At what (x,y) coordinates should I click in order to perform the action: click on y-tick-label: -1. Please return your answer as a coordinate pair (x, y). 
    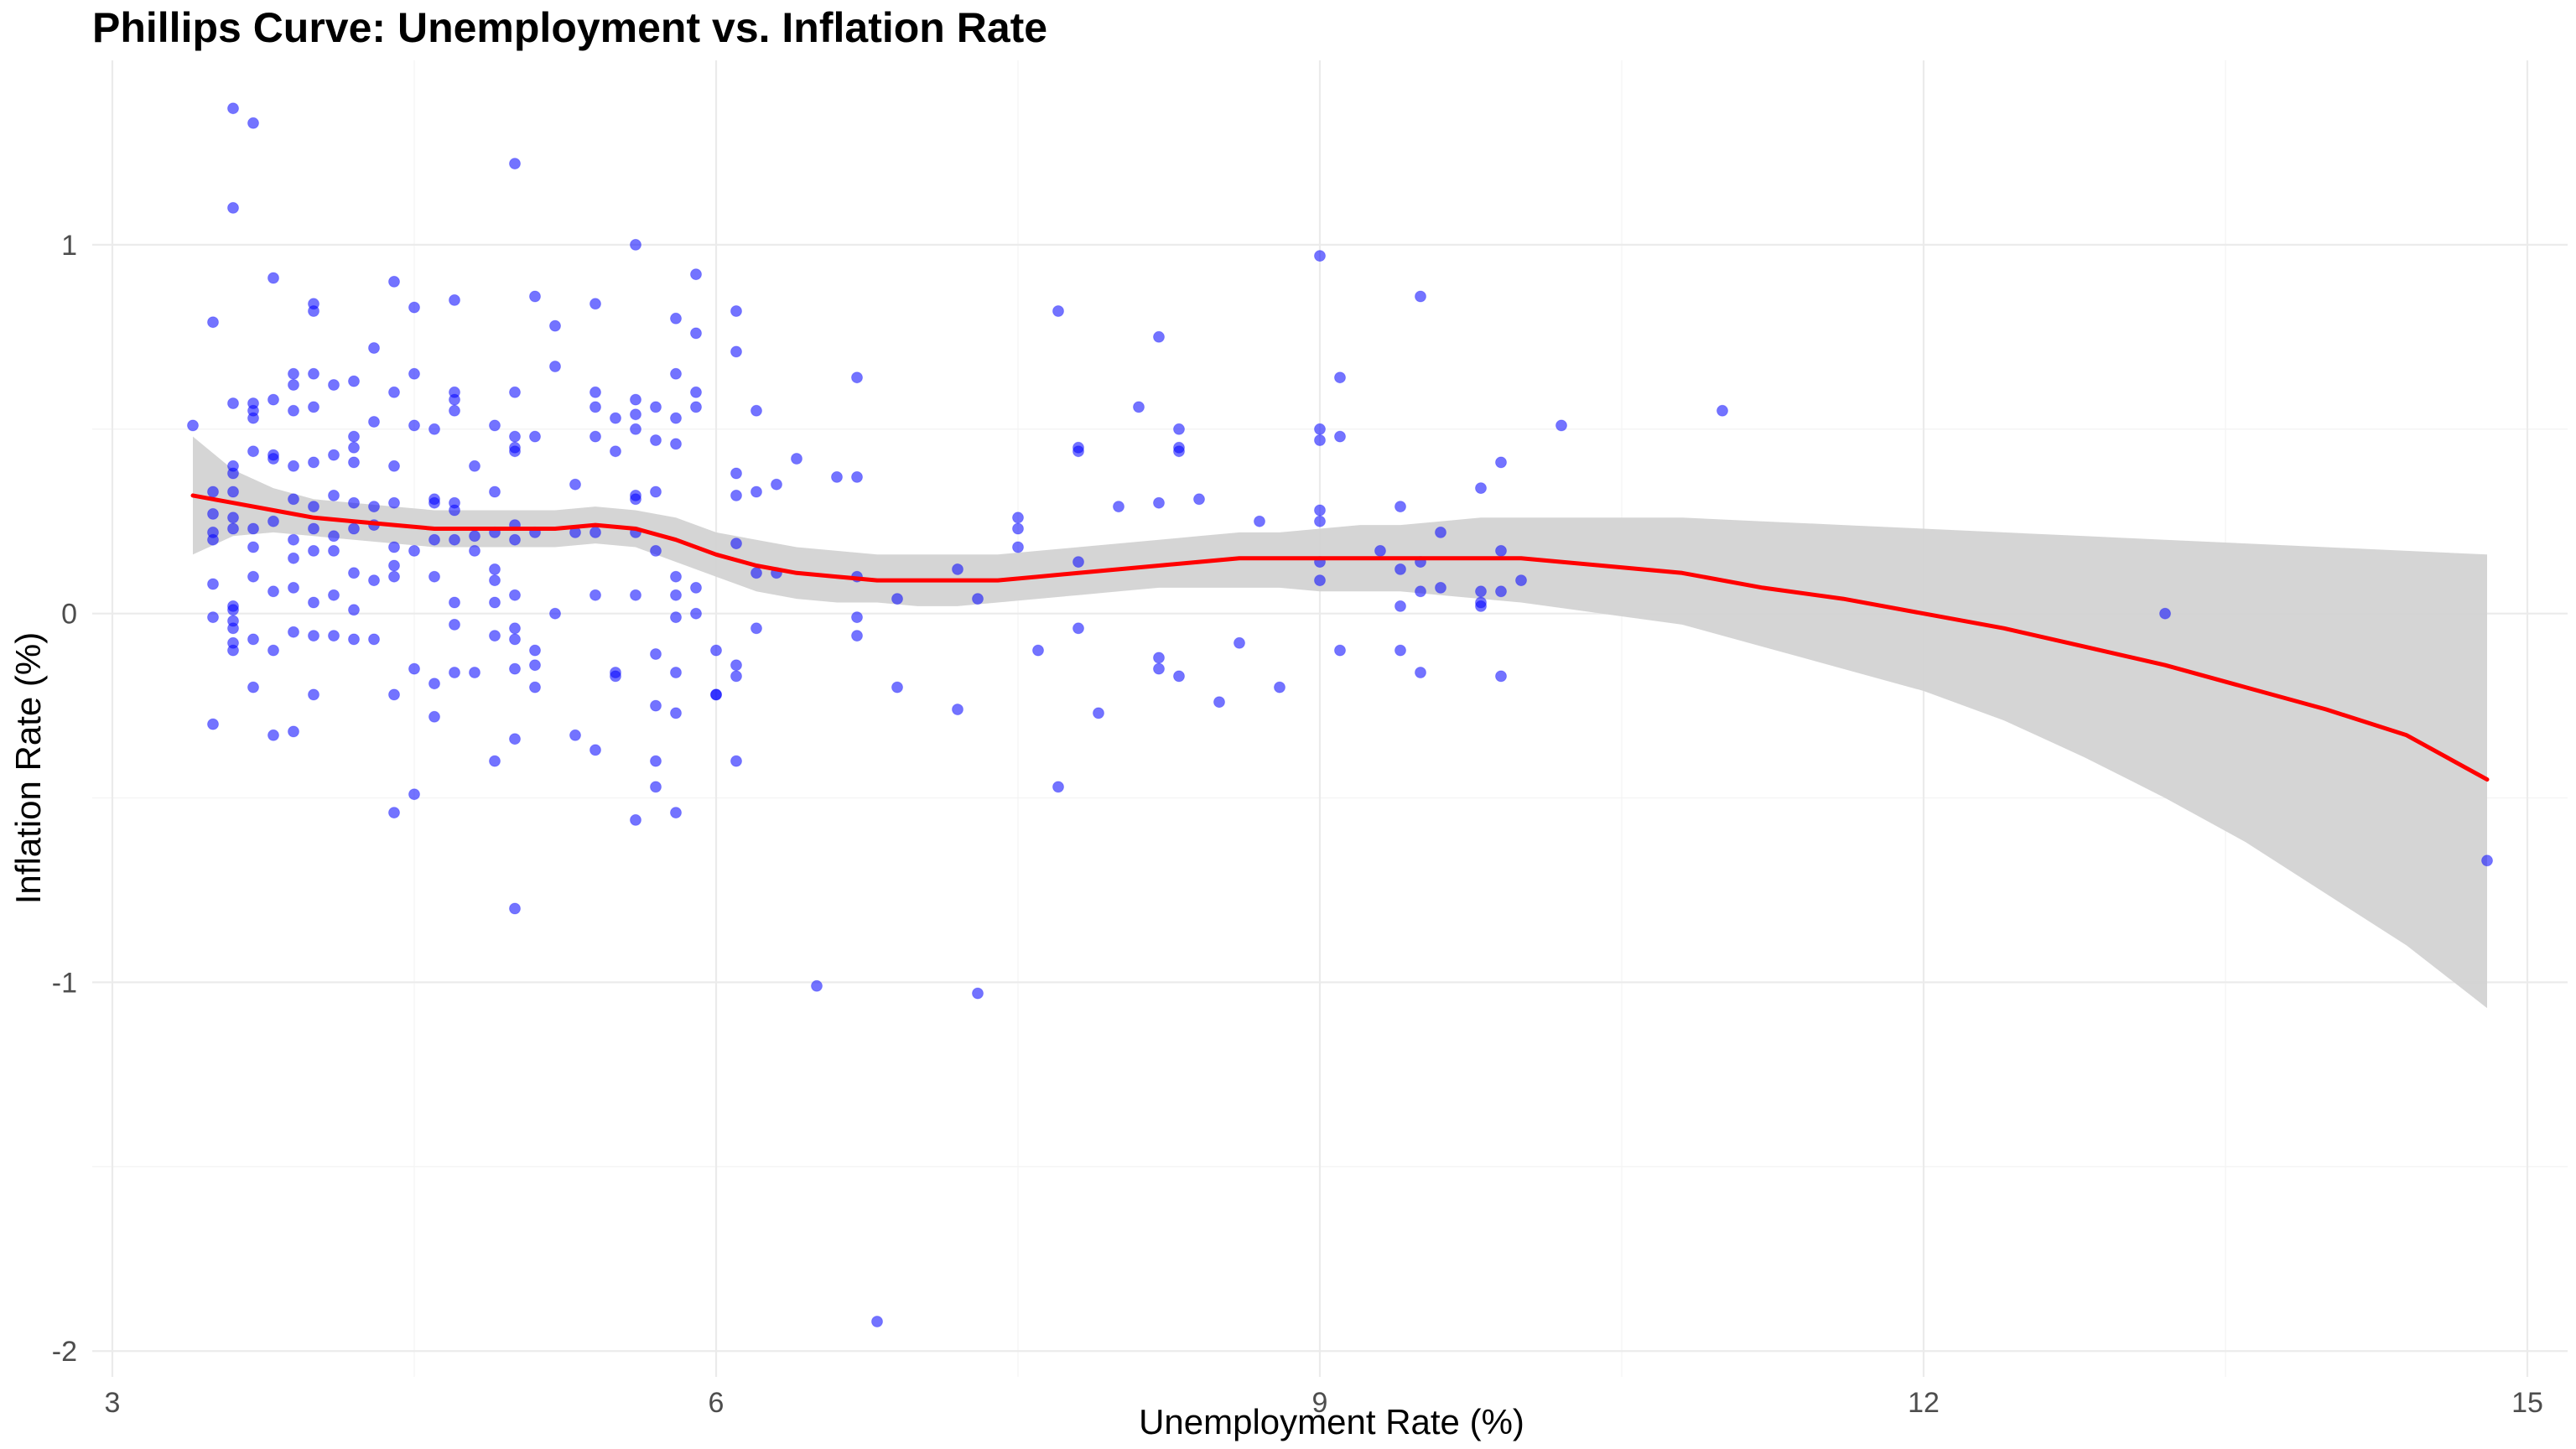
    Looking at the image, I should click on (64, 983).